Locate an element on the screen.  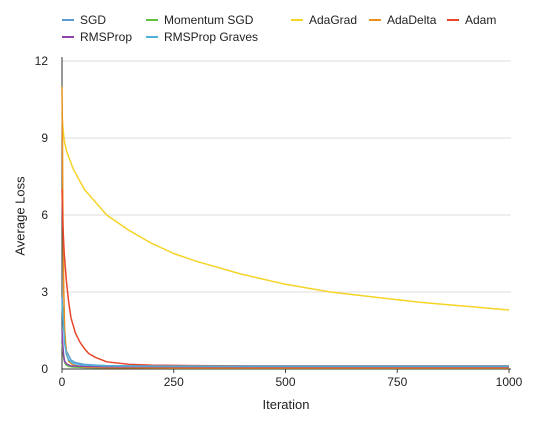
y-tick-label: 0 is located at coordinates (44, 369).